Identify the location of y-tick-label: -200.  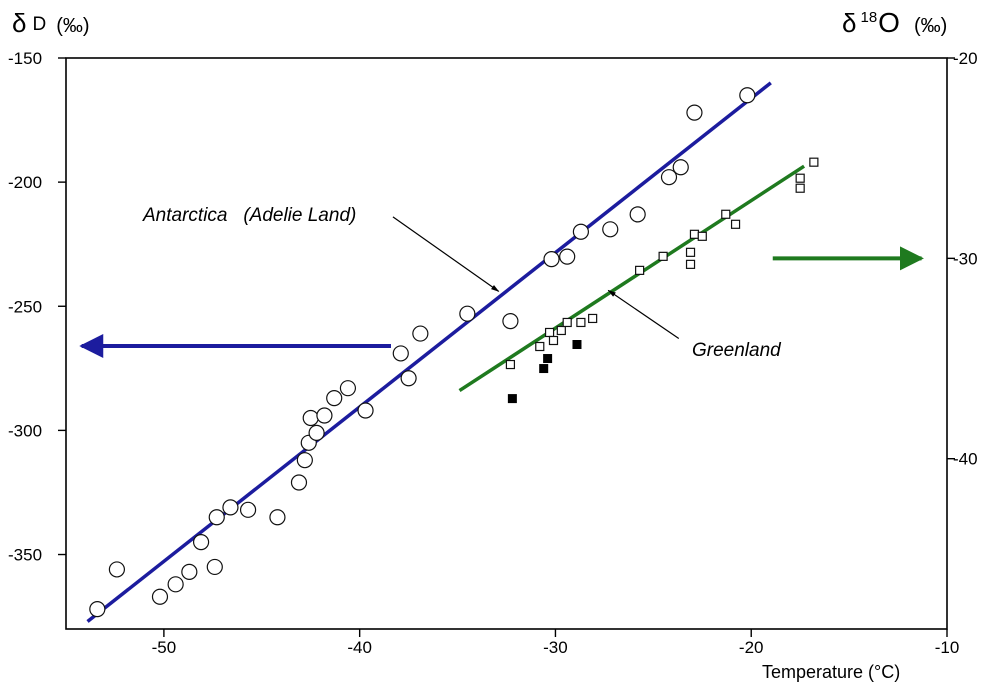
(25, 182).